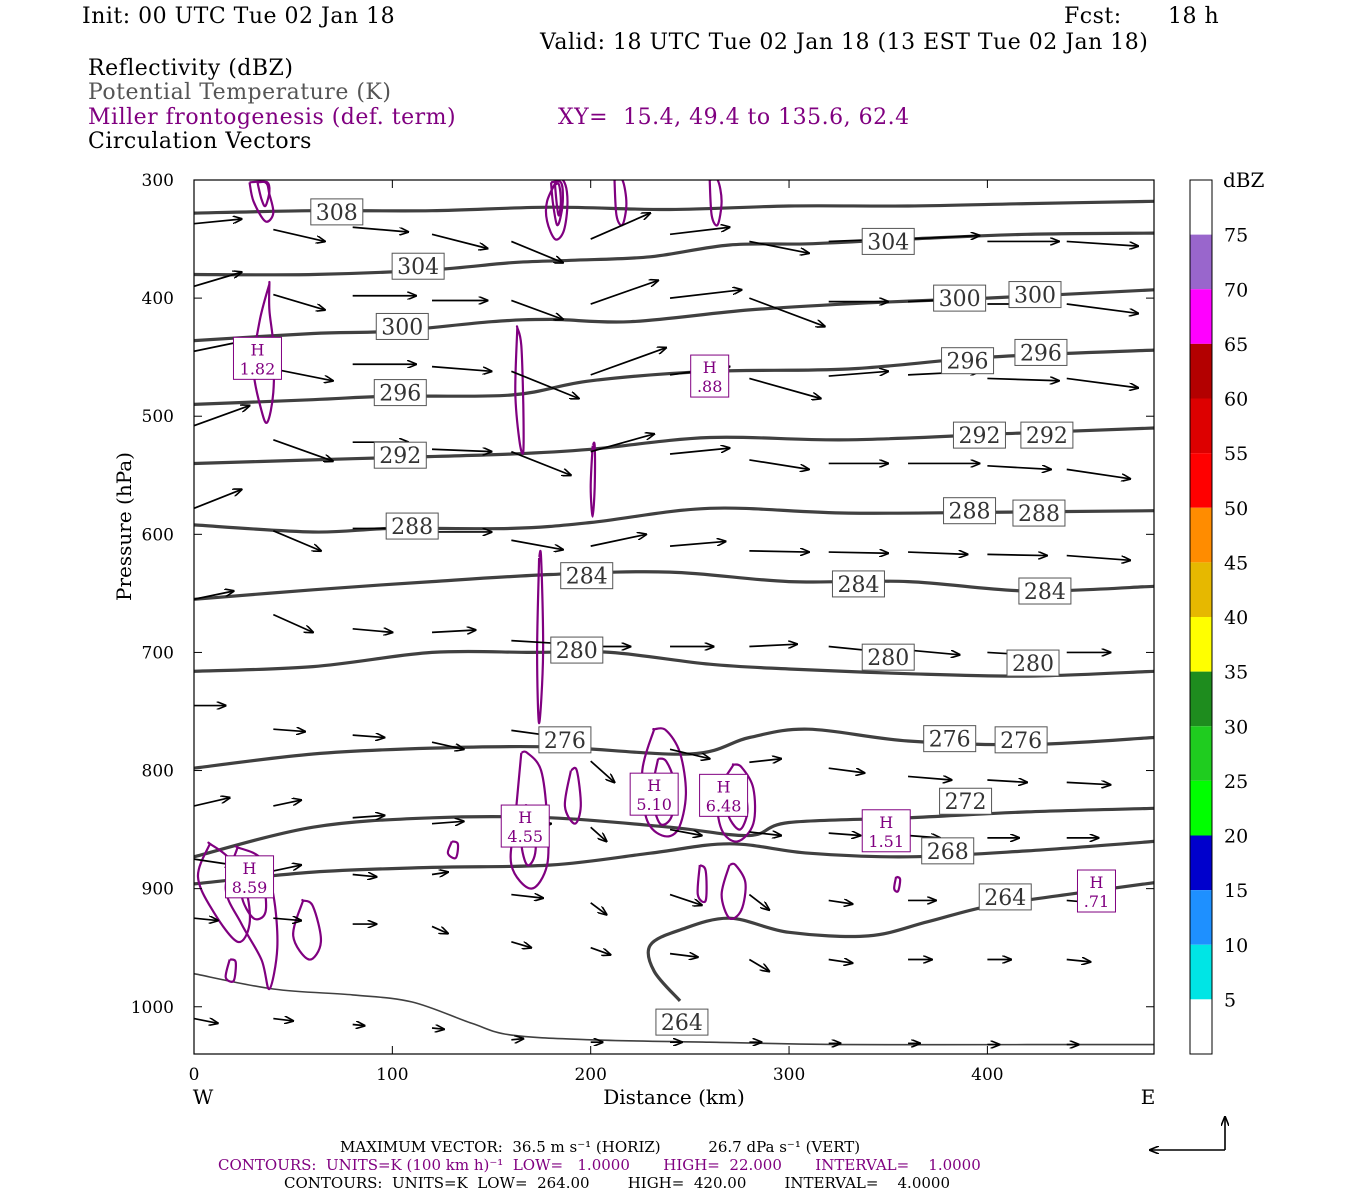 This screenshot has height=1200, width=1350. I want to click on svg-text: 292, so click(1047, 436).